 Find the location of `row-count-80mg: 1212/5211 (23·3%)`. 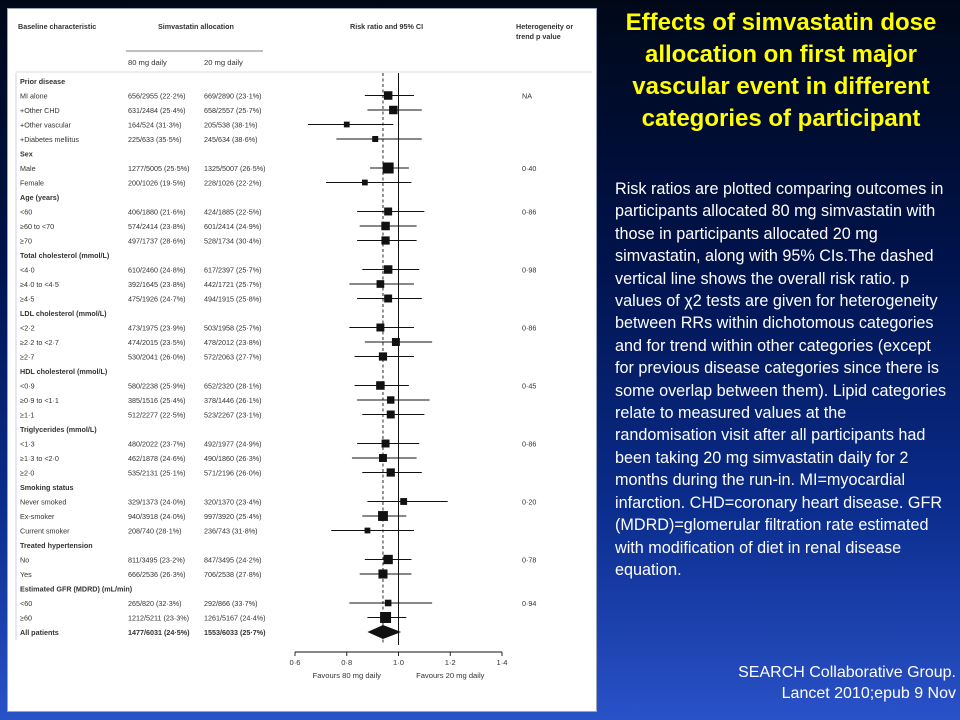

row-count-80mg: 1212/5211 (23·3%) is located at coordinates (158, 618).